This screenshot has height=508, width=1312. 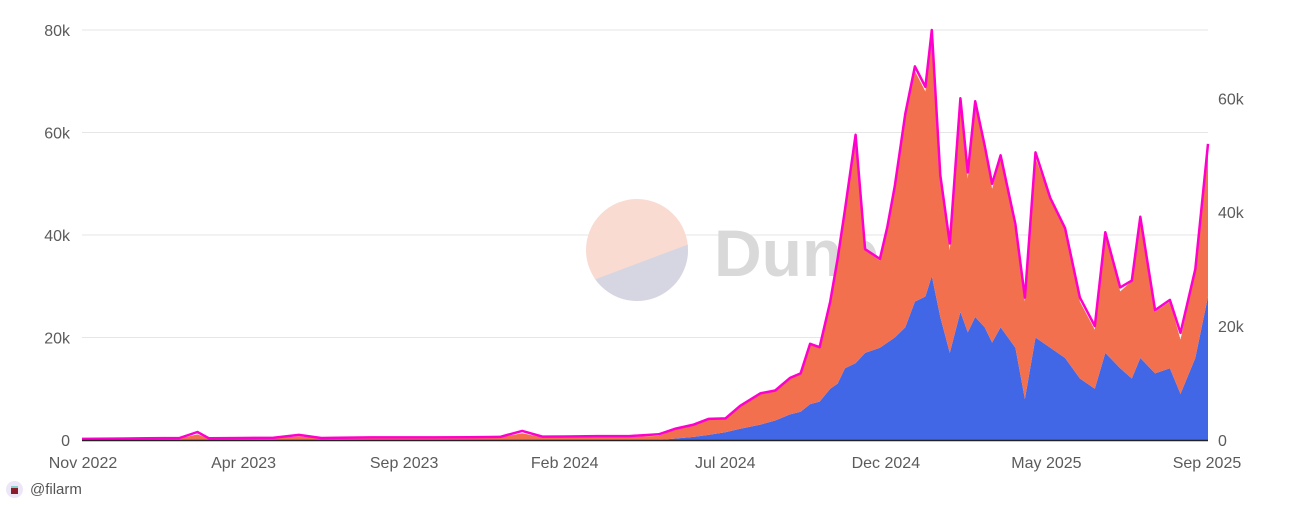 What do you see at coordinates (1231, 327) in the screenshot?
I see `y-right-tick-label: 20k` at bounding box center [1231, 327].